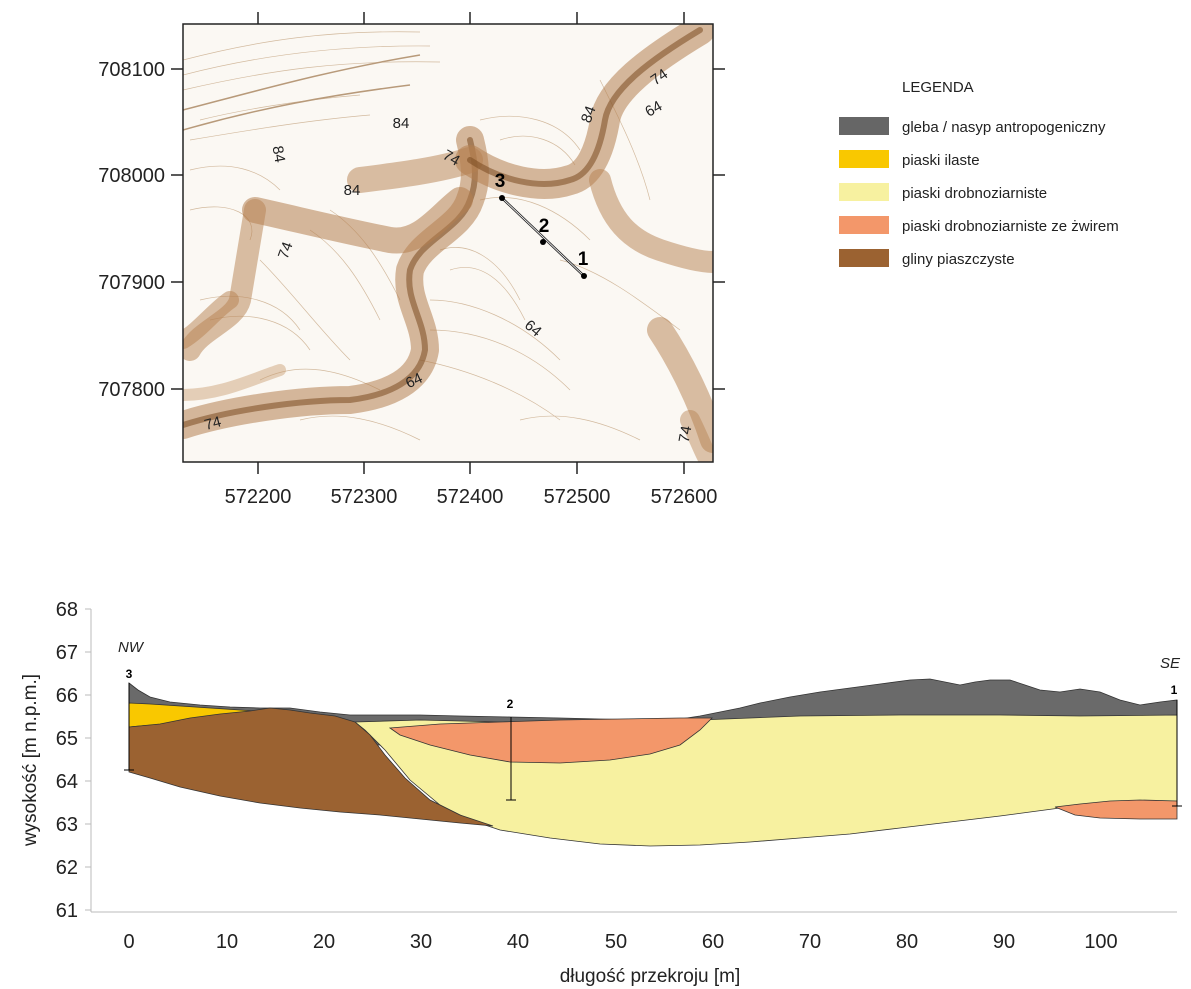 This screenshot has width=1191, height=989. What do you see at coordinates (864, 192) in the screenshot?
I see `legend-swatch-fine-sands` at bounding box center [864, 192].